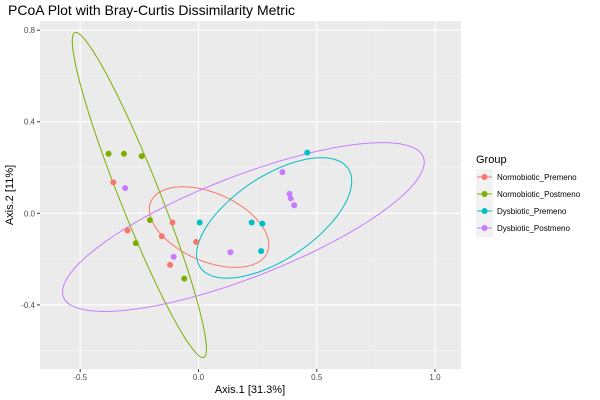  Describe the element at coordinates (28, 305) in the screenshot. I see `y-tick-label: -0.4` at that location.